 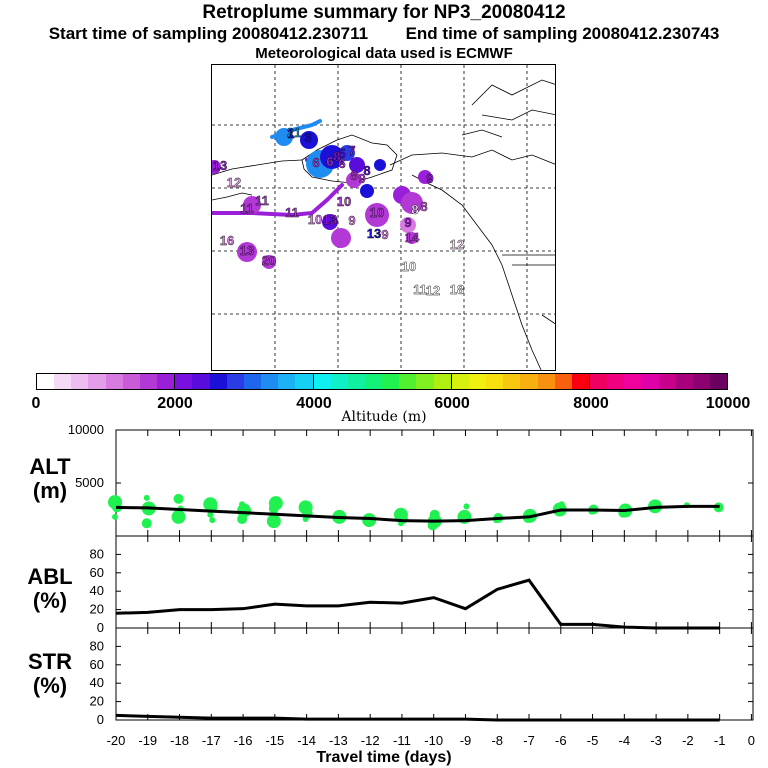 What do you see at coordinates (97, 590) in the screenshot?
I see `y-tick-label: 40` at bounding box center [97, 590].